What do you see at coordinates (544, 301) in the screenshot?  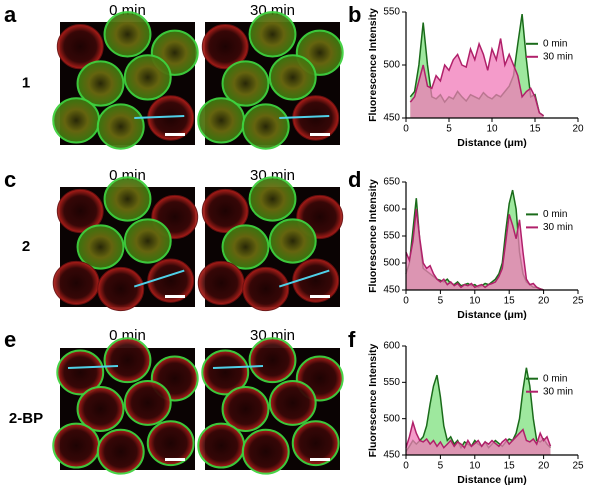 I see `x-tick-label: 20` at bounding box center [544, 301].